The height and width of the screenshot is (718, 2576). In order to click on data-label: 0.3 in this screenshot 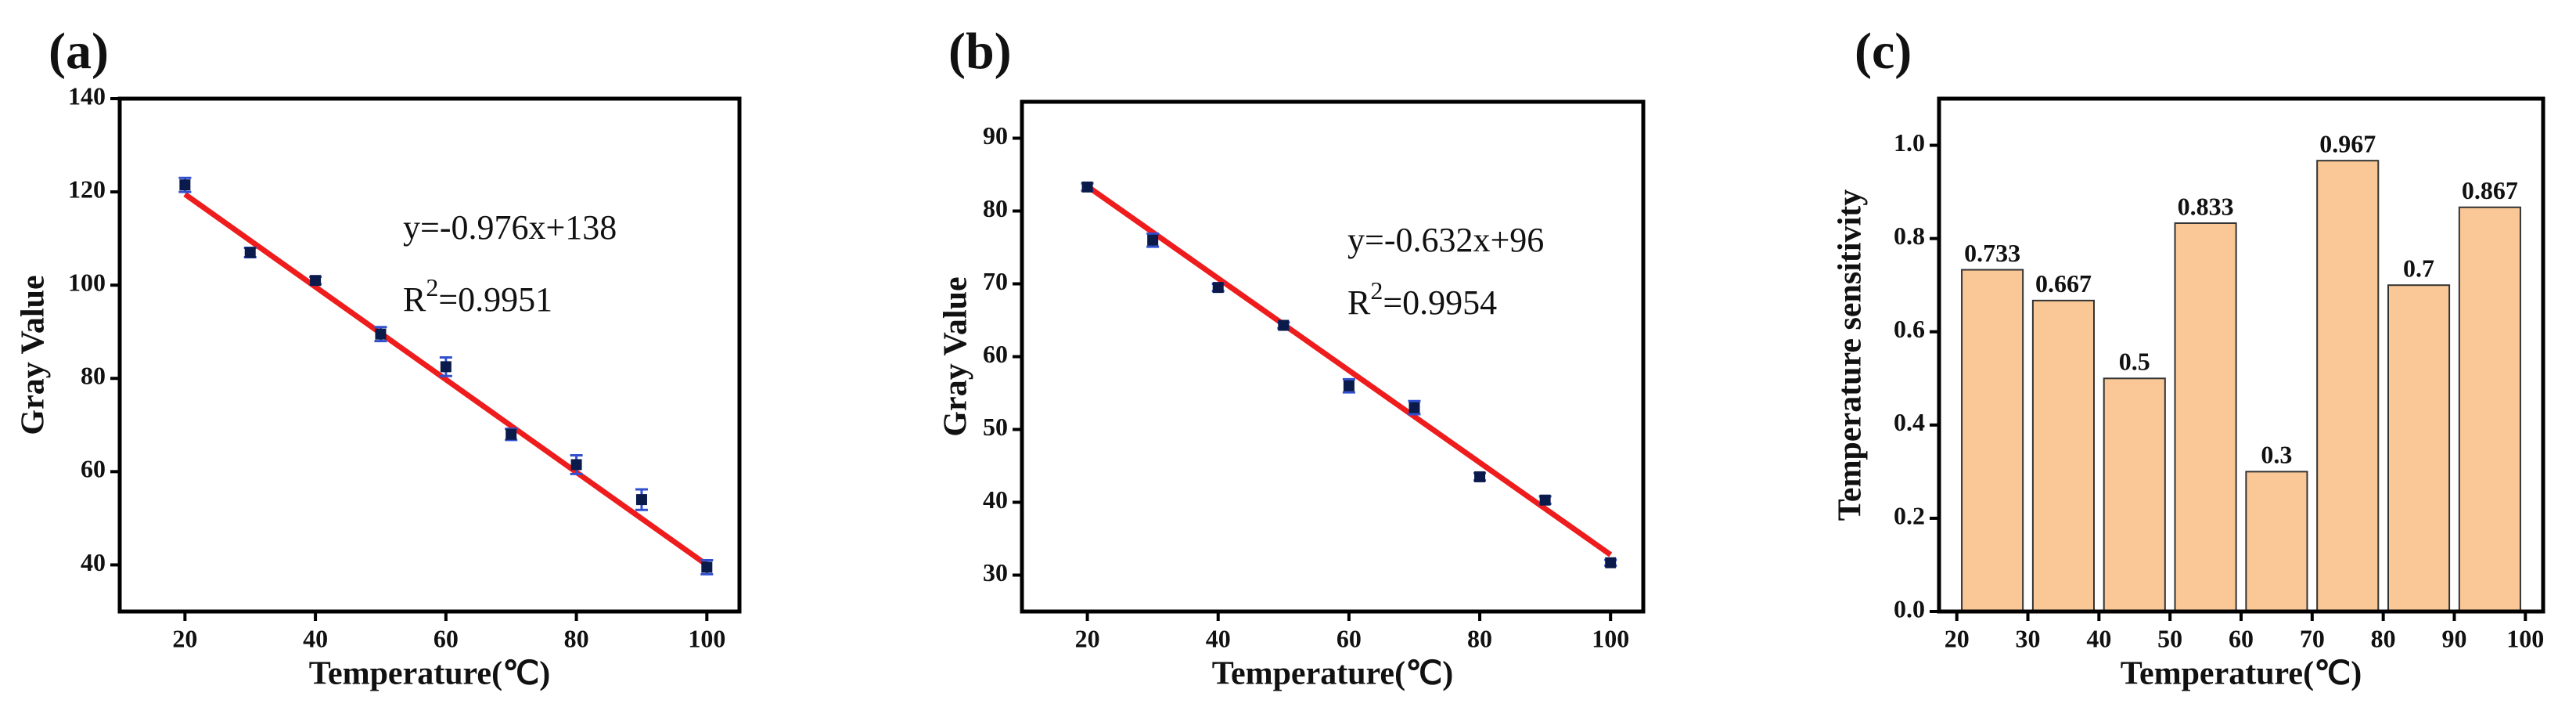, I will do `click(2276, 455)`.